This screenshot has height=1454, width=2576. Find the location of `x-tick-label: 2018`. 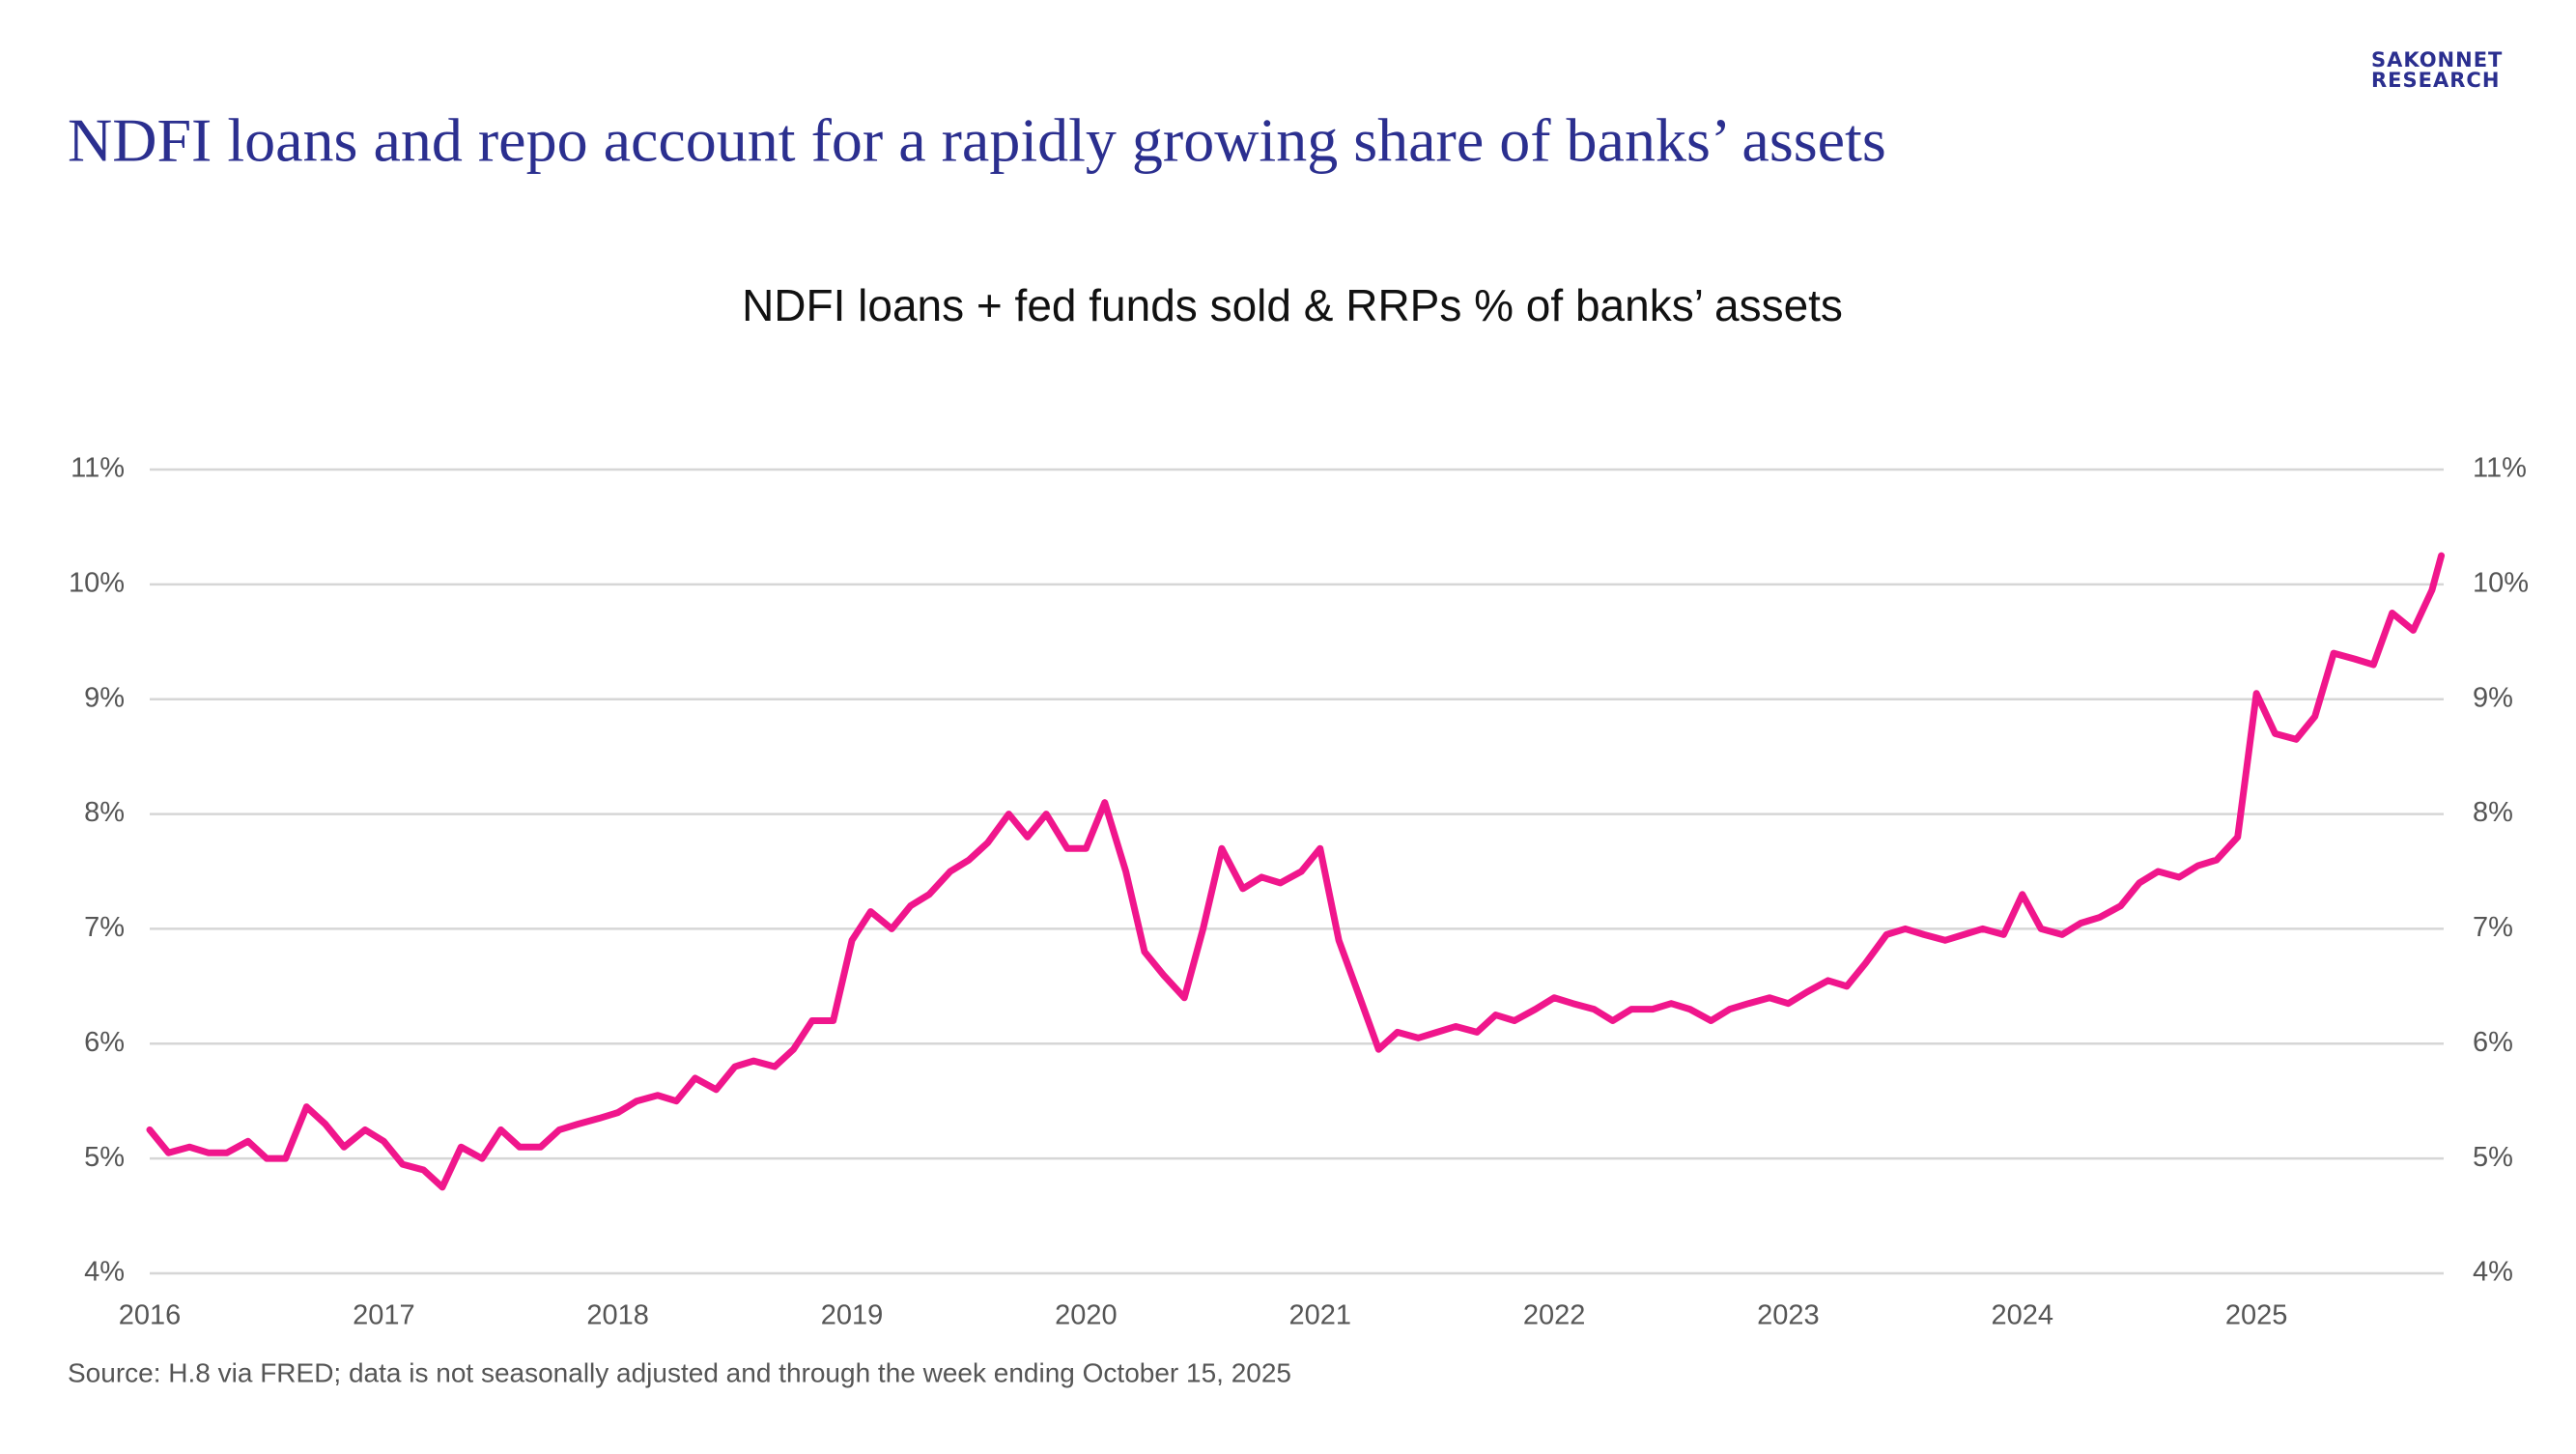

x-tick-label: 2018 is located at coordinates (617, 1316).